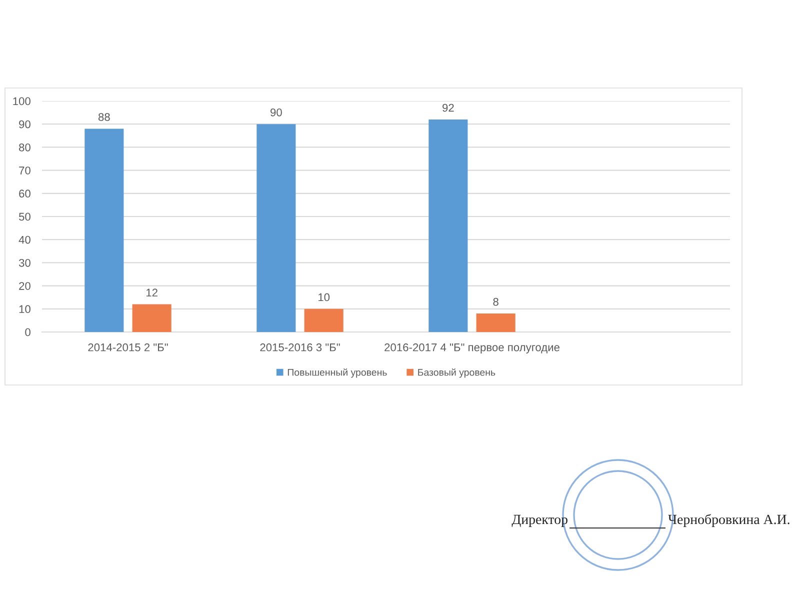 The height and width of the screenshot is (600, 800). Describe the element at coordinates (24, 240) in the screenshot. I see `y-tick-label: 40` at that location.